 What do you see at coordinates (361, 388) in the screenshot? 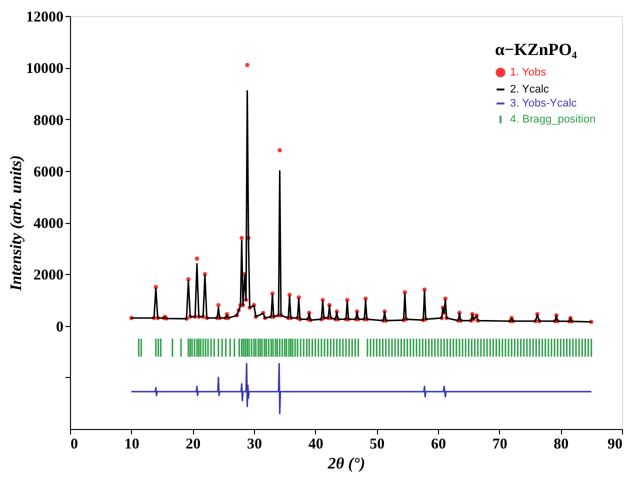
I see `line-series` at bounding box center [361, 388].